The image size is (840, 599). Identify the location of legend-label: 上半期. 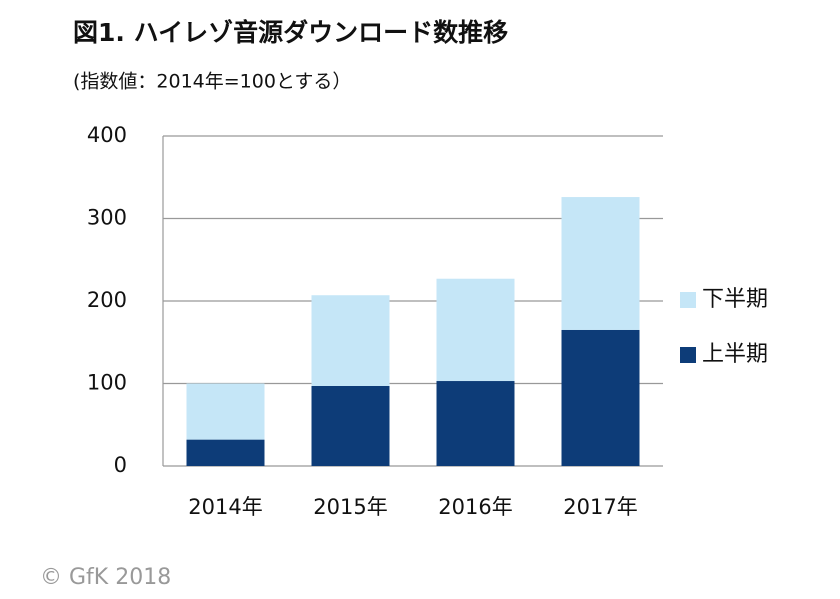
(735, 354).